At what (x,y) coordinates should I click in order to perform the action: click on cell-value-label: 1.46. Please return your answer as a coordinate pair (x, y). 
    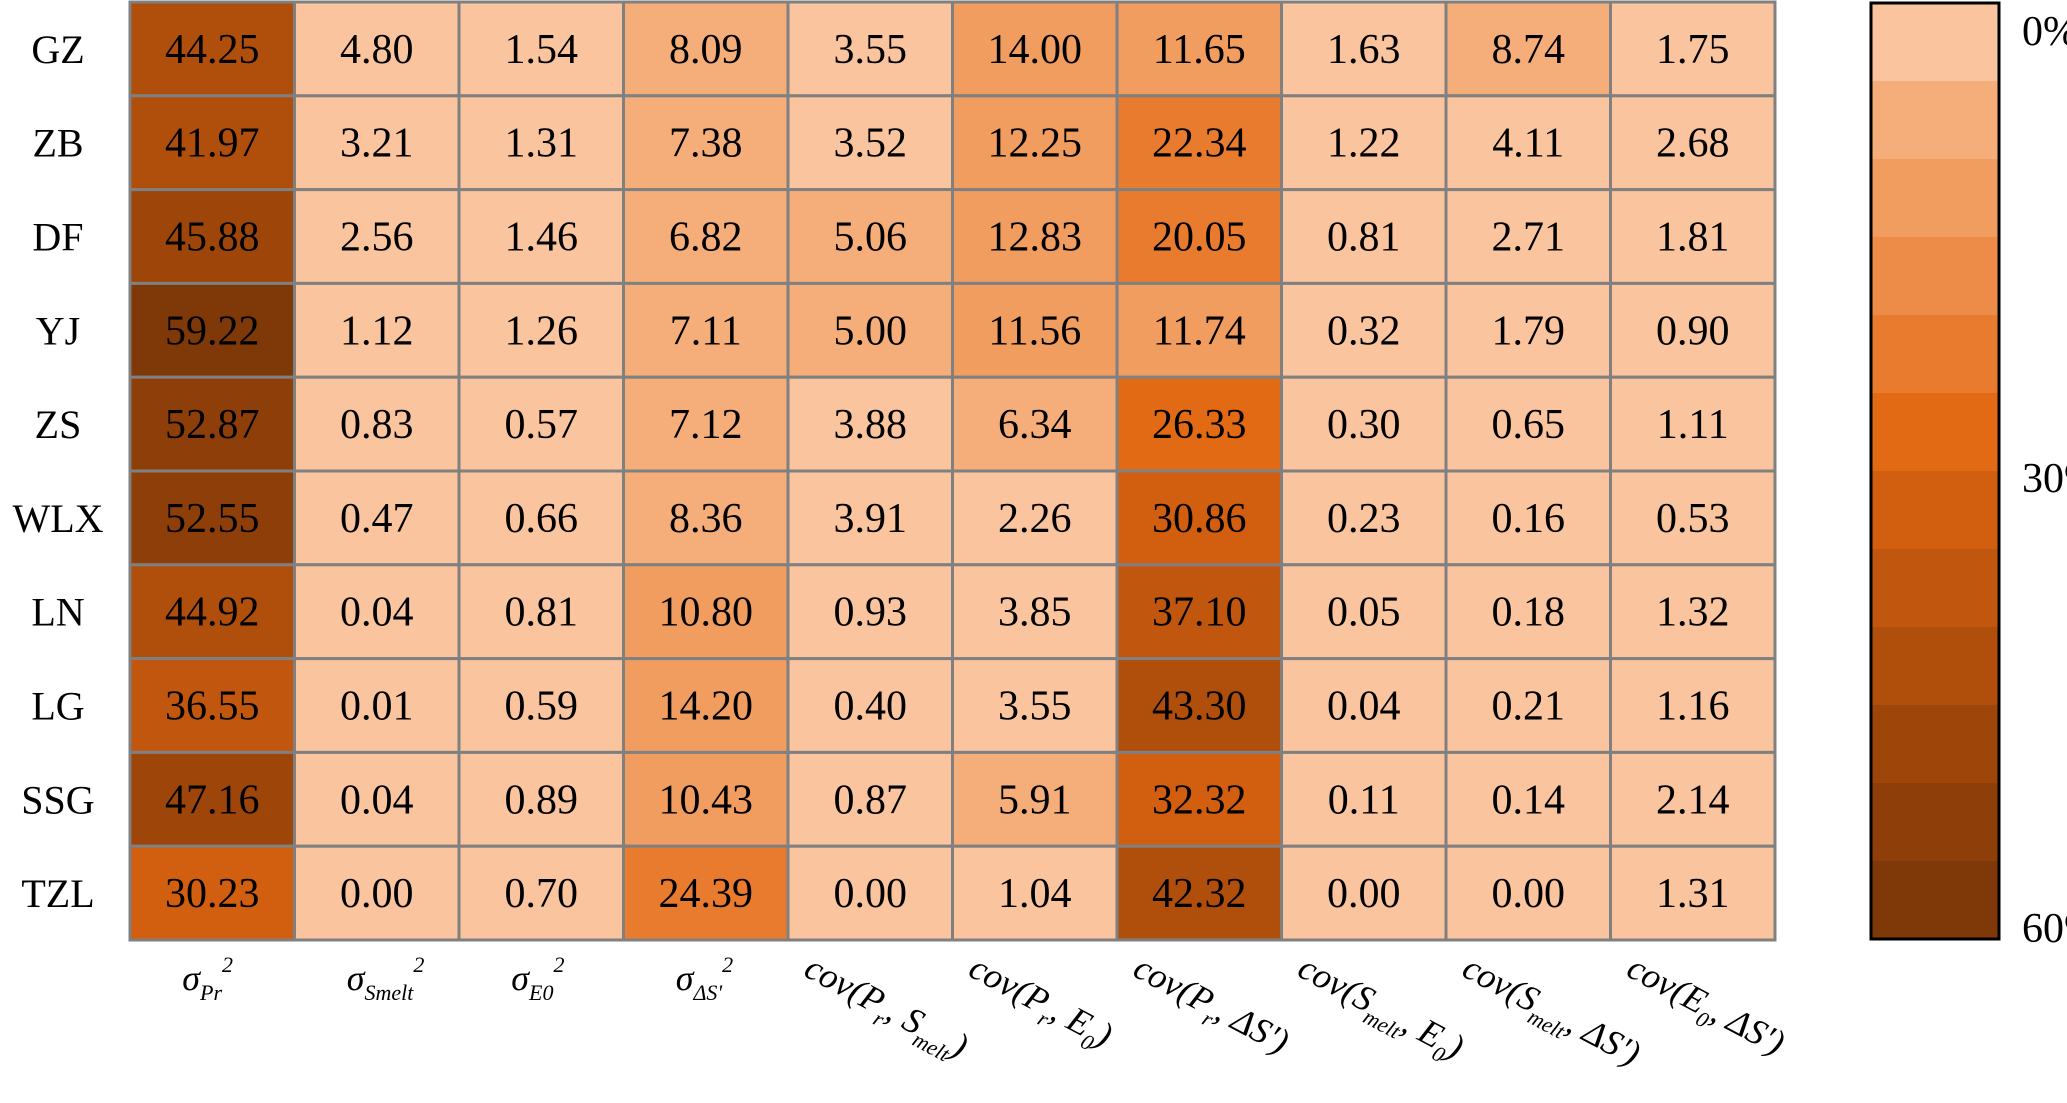
    Looking at the image, I should click on (542, 238).